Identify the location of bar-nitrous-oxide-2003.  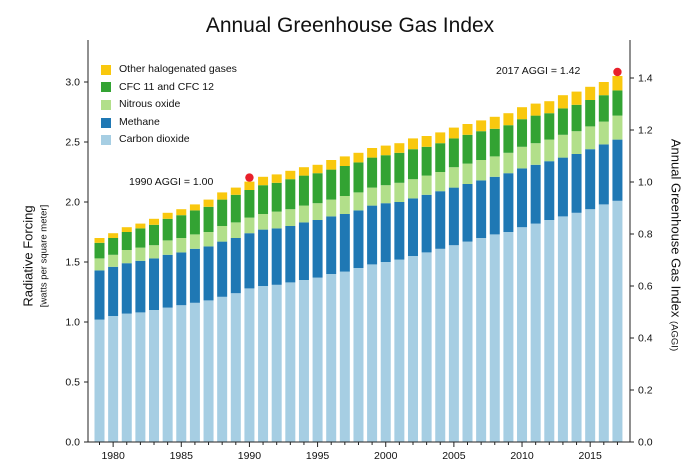
(426, 185).